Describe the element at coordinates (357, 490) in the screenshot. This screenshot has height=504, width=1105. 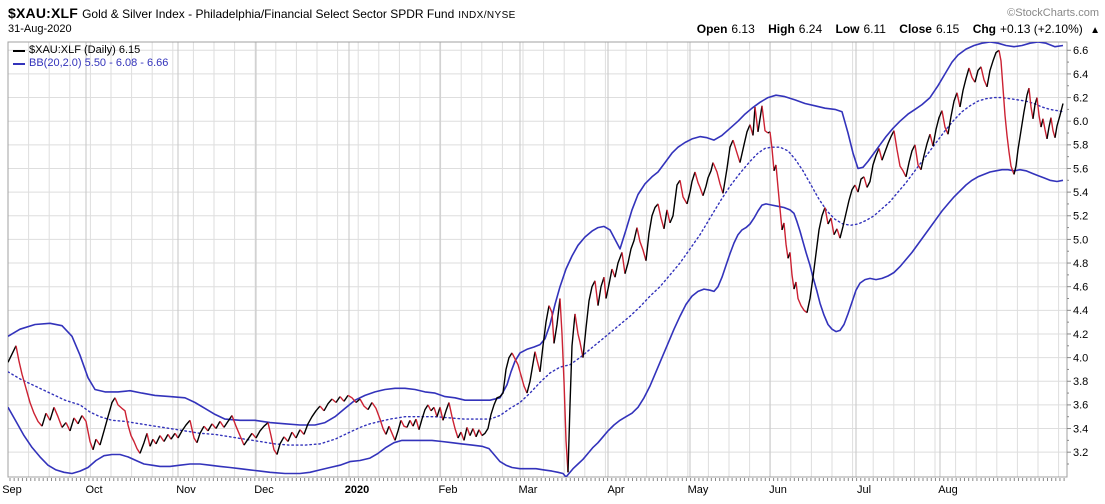
I see `svg-text: 2020` at that location.